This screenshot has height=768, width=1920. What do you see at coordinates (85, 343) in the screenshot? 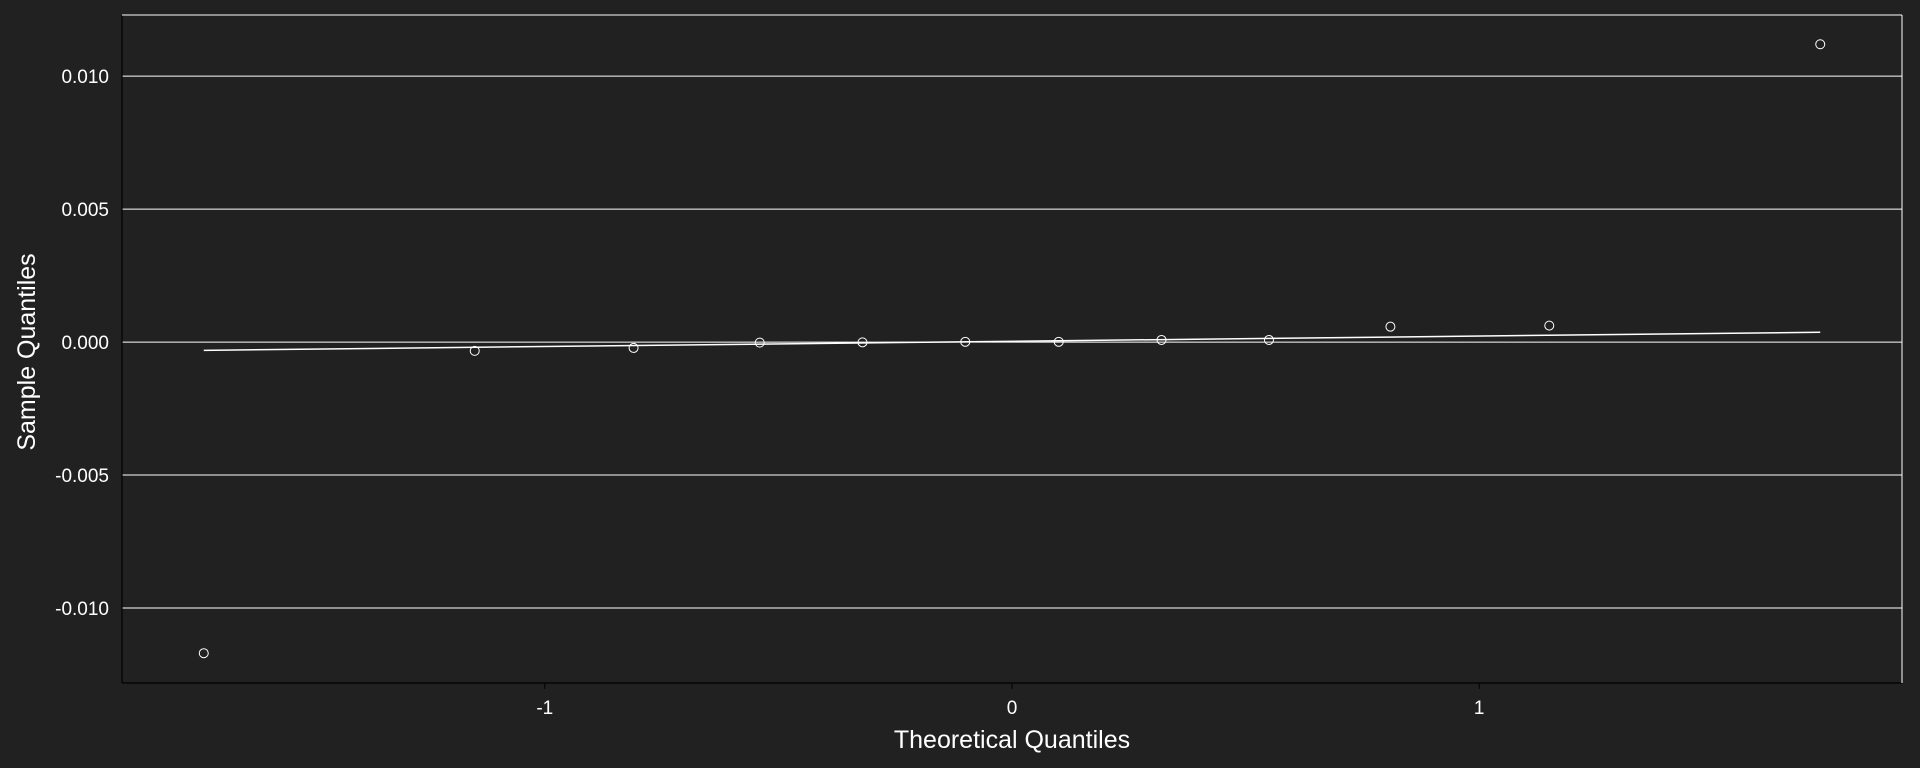
I see `y-tick-label: 0.000` at bounding box center [85, 343].